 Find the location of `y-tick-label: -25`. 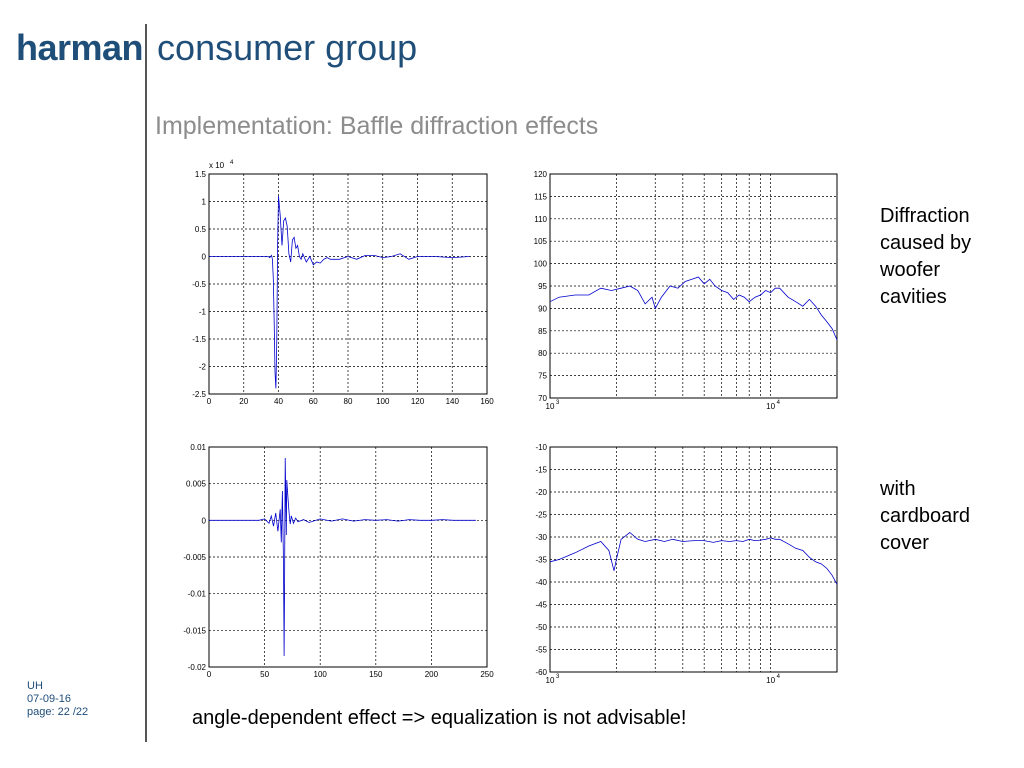

y-tick-label: -25 is located at coordinates (541, 515).